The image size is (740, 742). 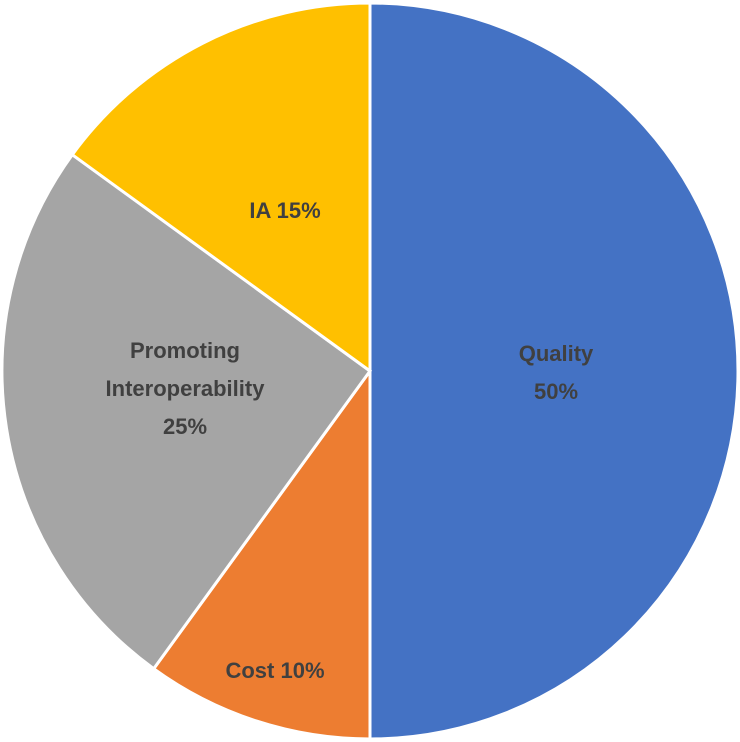 I want to click on data-label-line: Cost 10%, so click(x=274, y=670).